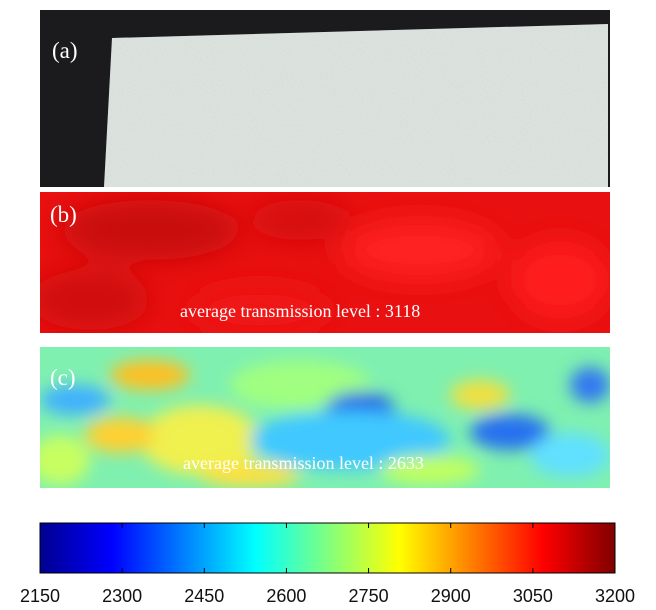 This screenshot has height=610, width=656. Describe the element at coordinates (451, 596) in the screenshot. I see `tick-label: 2900` at that location.